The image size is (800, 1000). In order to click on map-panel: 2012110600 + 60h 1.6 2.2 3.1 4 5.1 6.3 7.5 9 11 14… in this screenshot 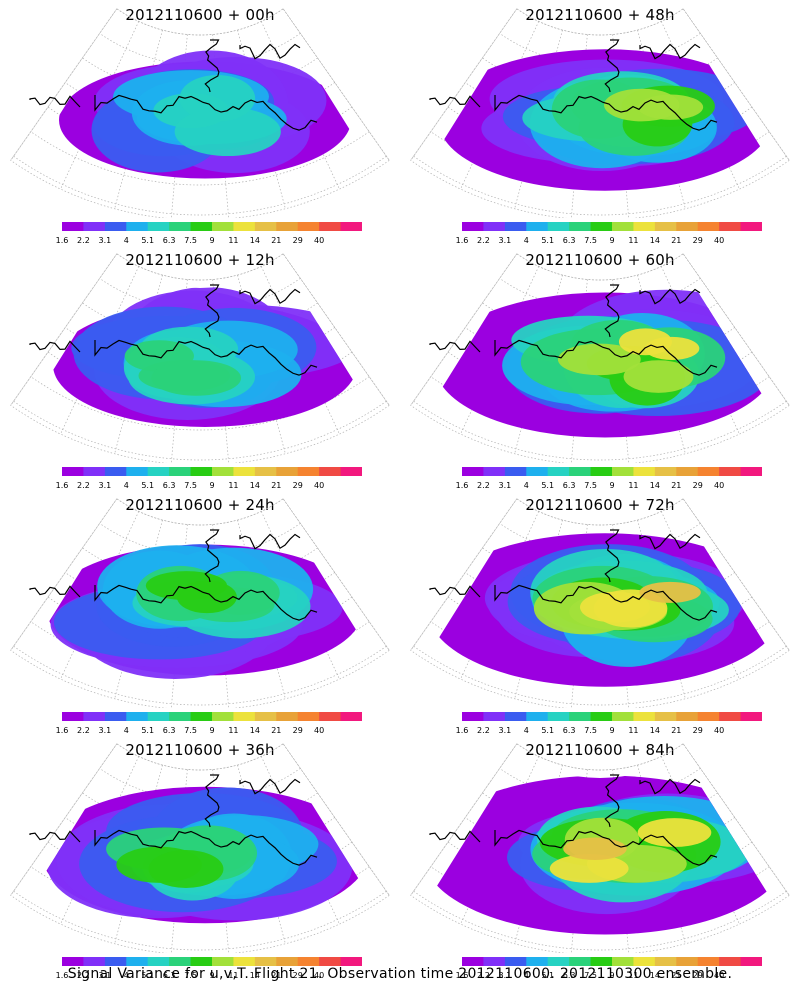, I will do `click(600, 367)`.